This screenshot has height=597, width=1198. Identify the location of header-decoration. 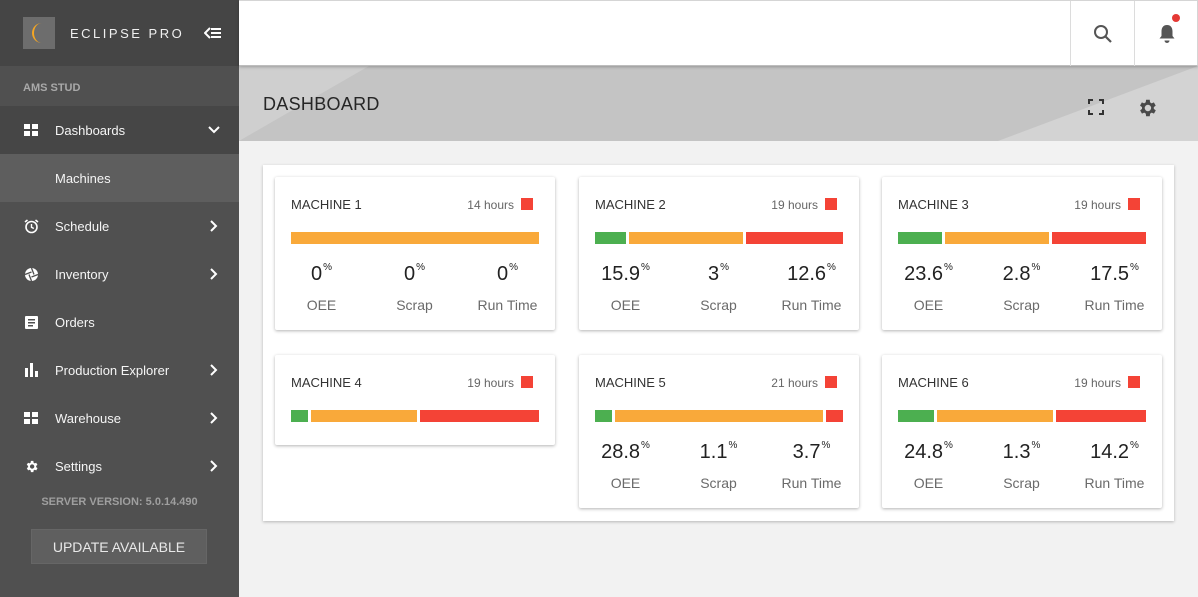
(1098, 103).